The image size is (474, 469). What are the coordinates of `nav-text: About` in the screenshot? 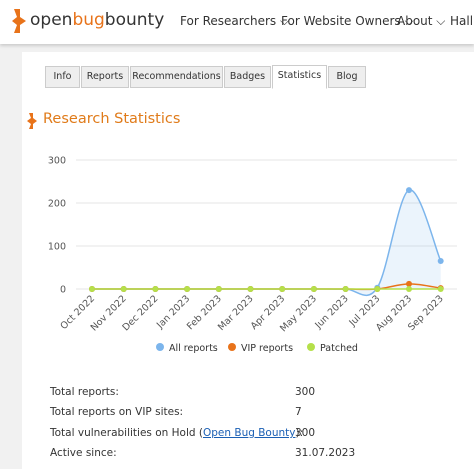 It's located at (415, 21).